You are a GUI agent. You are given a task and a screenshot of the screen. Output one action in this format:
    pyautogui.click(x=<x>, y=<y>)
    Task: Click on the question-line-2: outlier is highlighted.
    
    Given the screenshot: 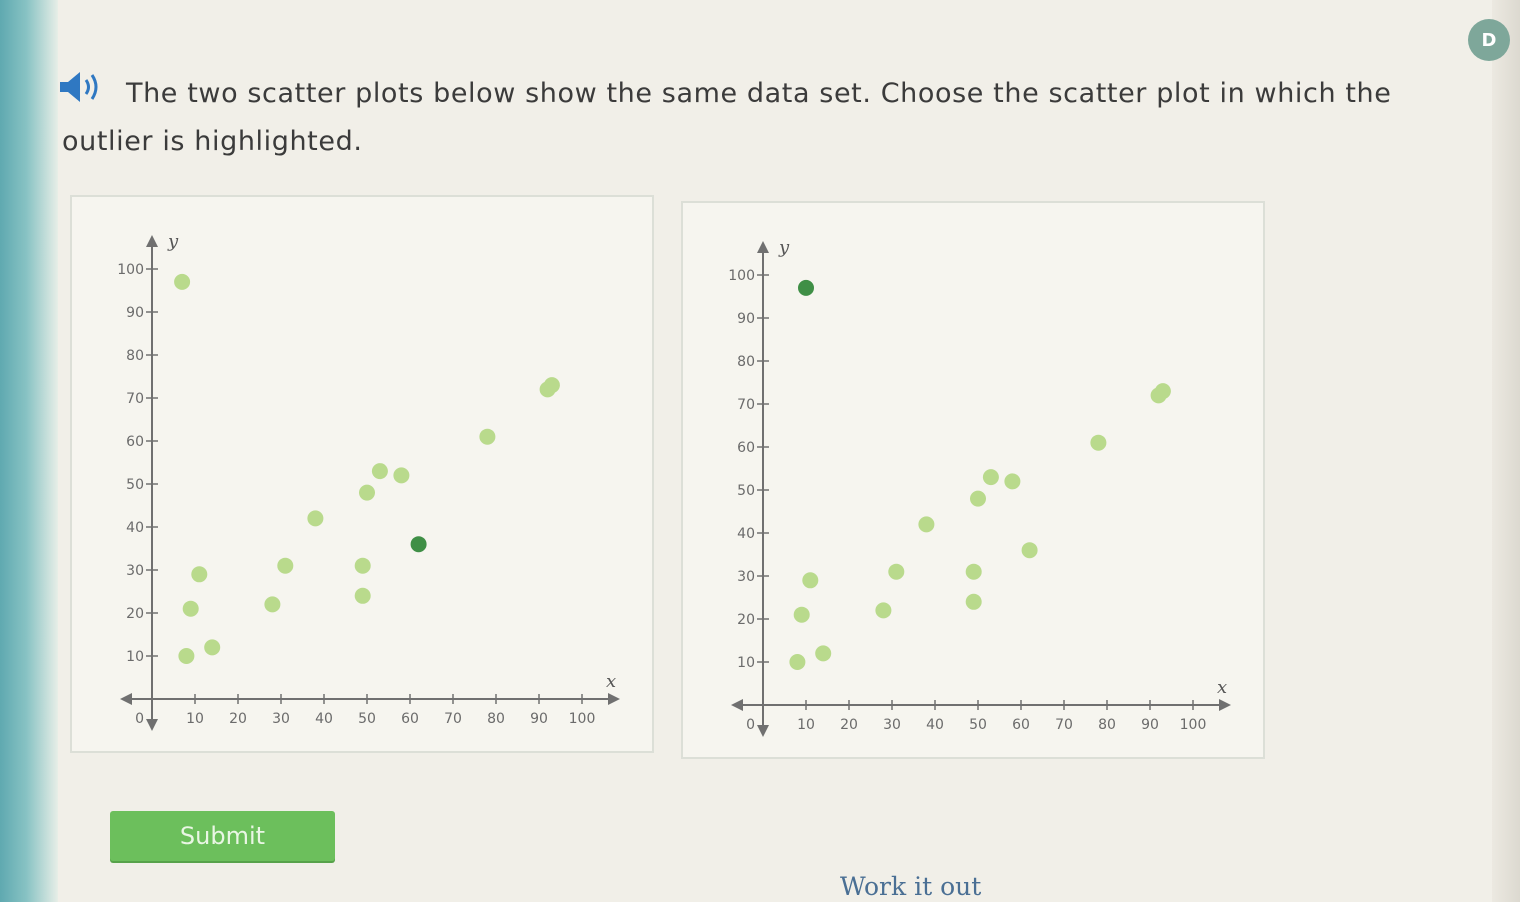 What is the action you would take?
    pyautogui.click(x=212, y=141)
    